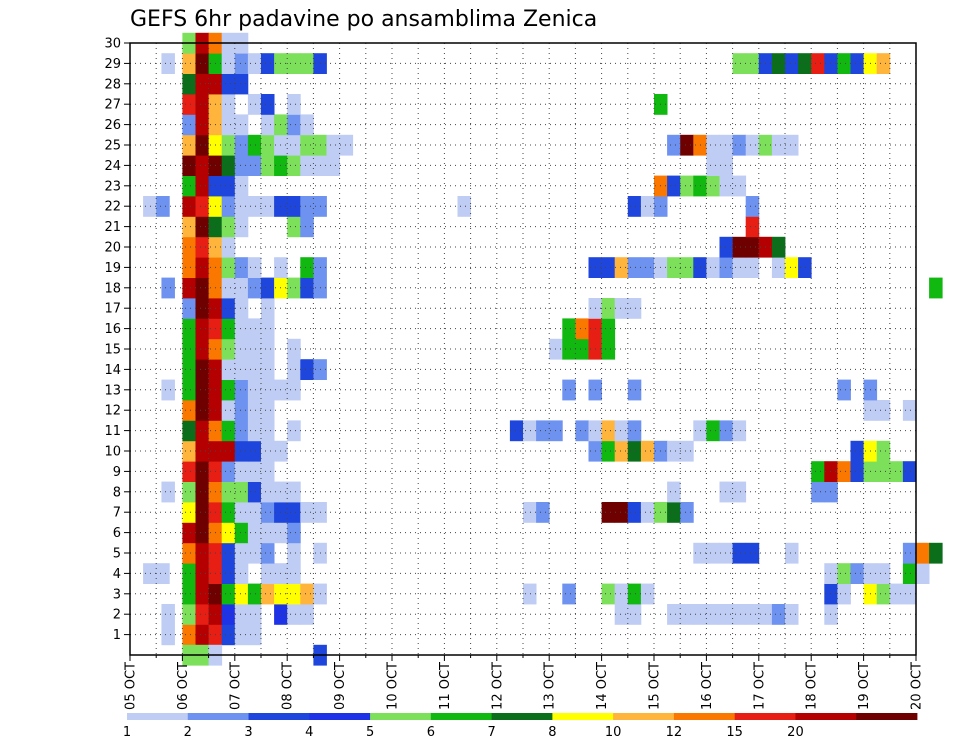 The width and height of the screenshot is (960, 742). What do you see at coordinates (127, 732) in the screenshot?
I see `colorbar-label: 1` at bounding box center [127, 732].